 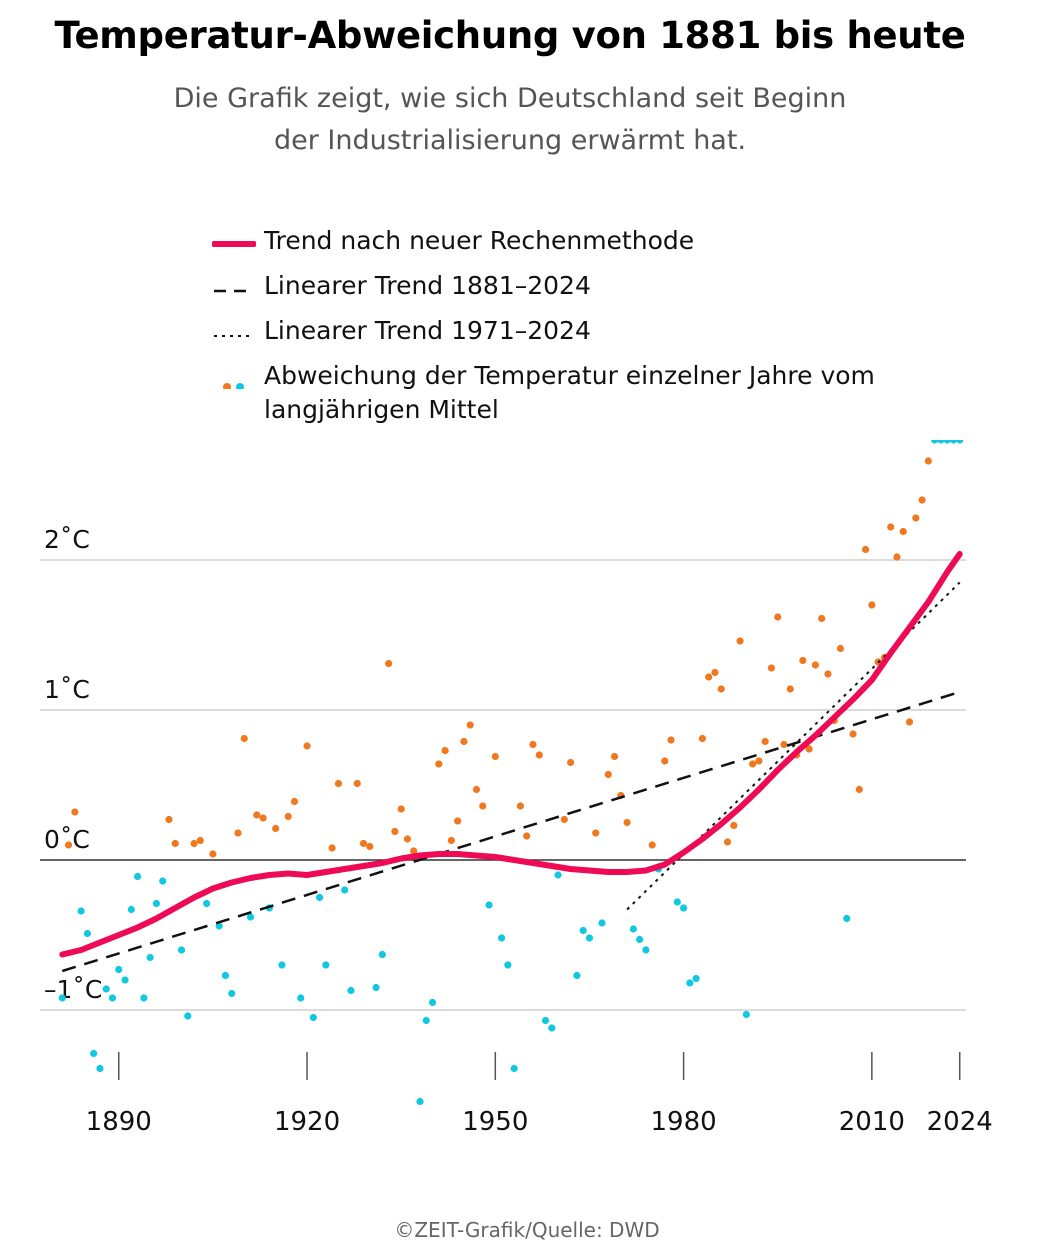 I want to click on data-point-1993, so click(x=765, y=741).